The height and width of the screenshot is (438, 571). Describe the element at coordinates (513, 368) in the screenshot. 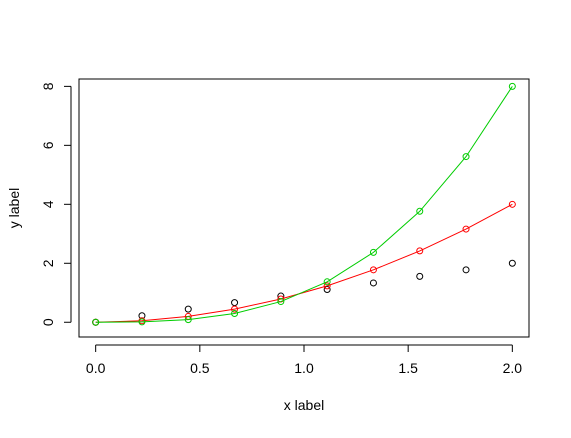

I see `x-tick-label: 2.0` at that location.